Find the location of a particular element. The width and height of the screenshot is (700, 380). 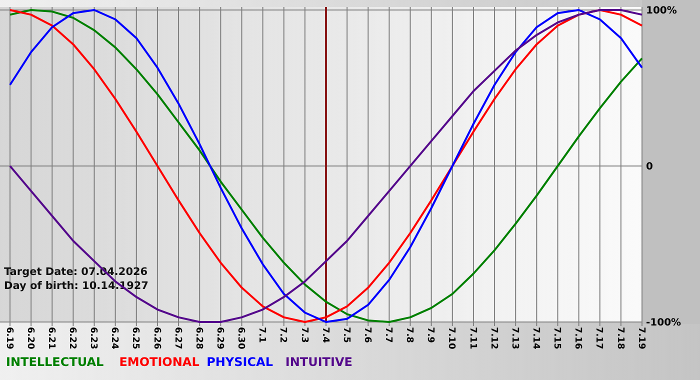

x-tick-label: 7.16 is located at coordinates (577, 338).